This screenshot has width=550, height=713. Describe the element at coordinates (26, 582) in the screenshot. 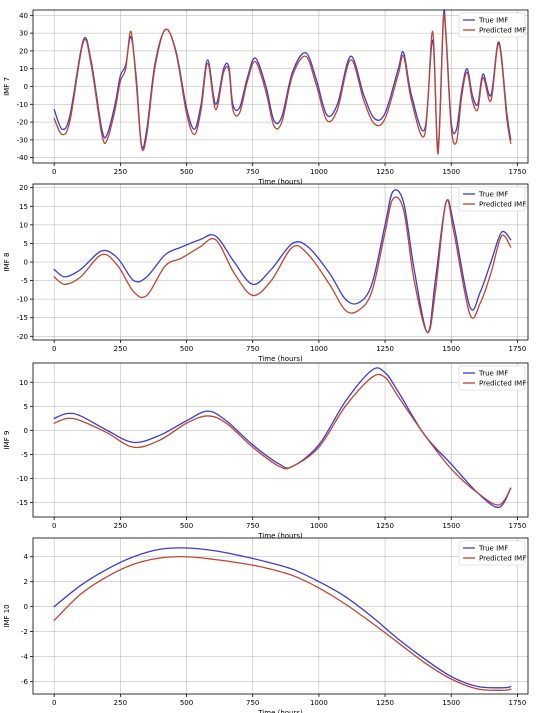

I see `y-tick-label: 2` at that location.